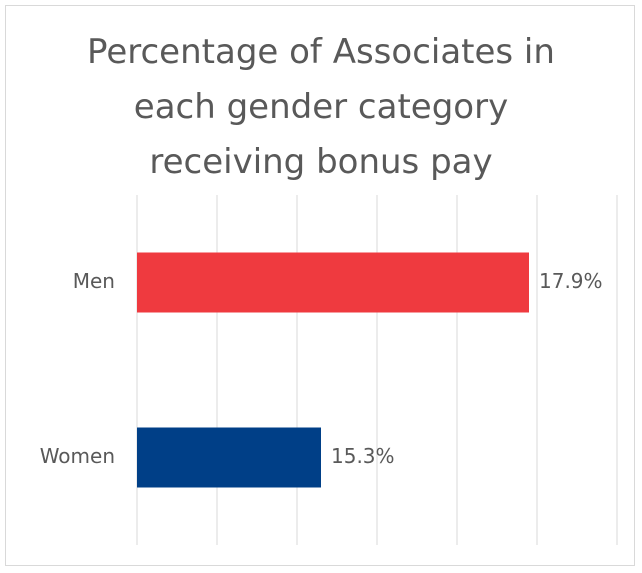 The image size is (642, 573). I want to click on value-label: 17.9%, so click(571, 281).